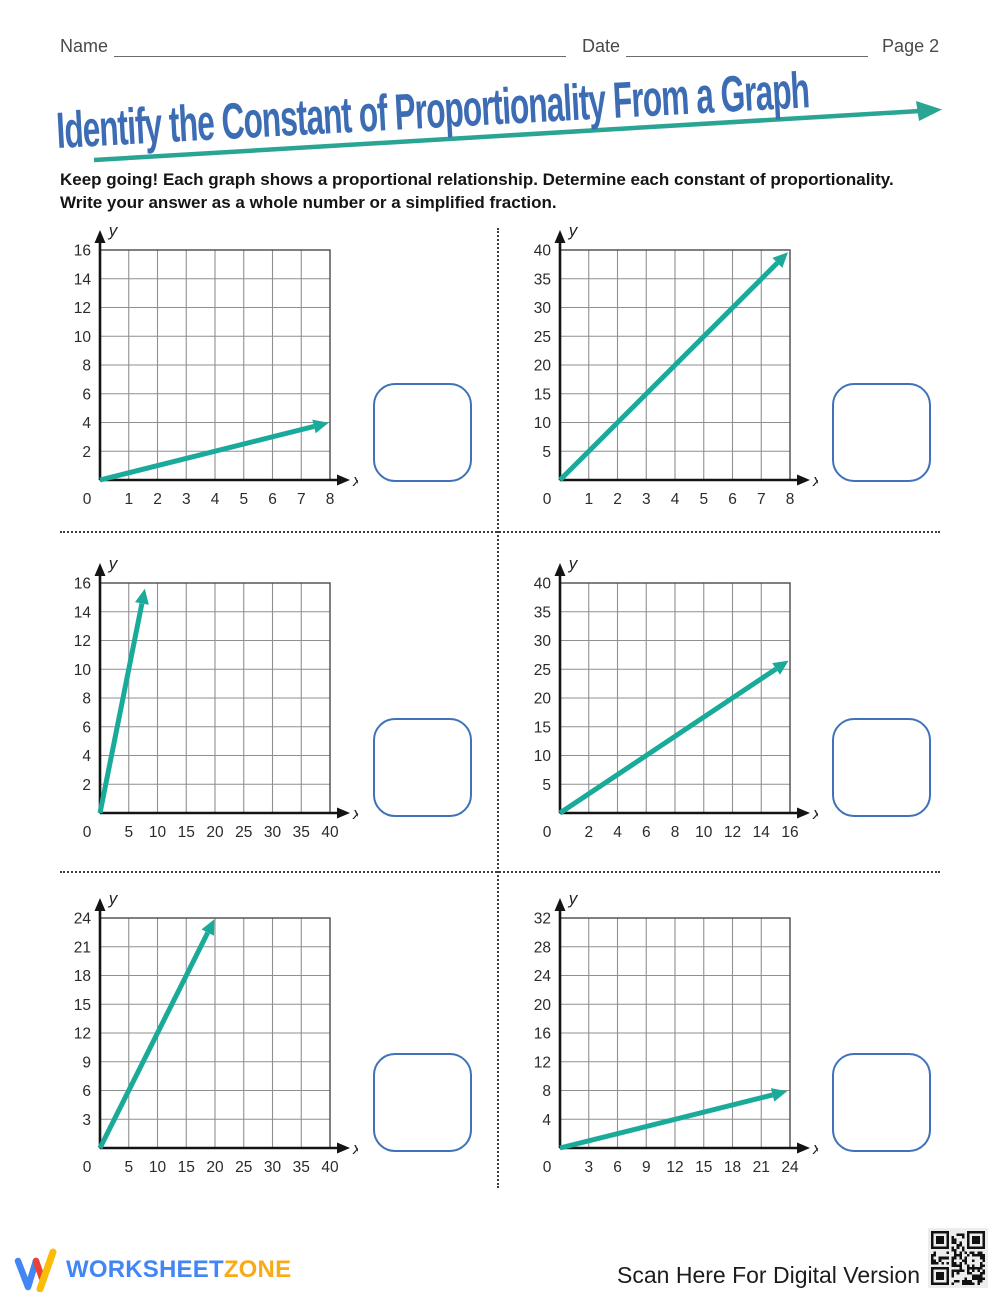 This screenshot has height=1294, width=1000. What do you see at coordinates (145, 1269) in the screenshot?
I see `brand-worksheet: WORKSHEET` at bounding box center [145, 1269].